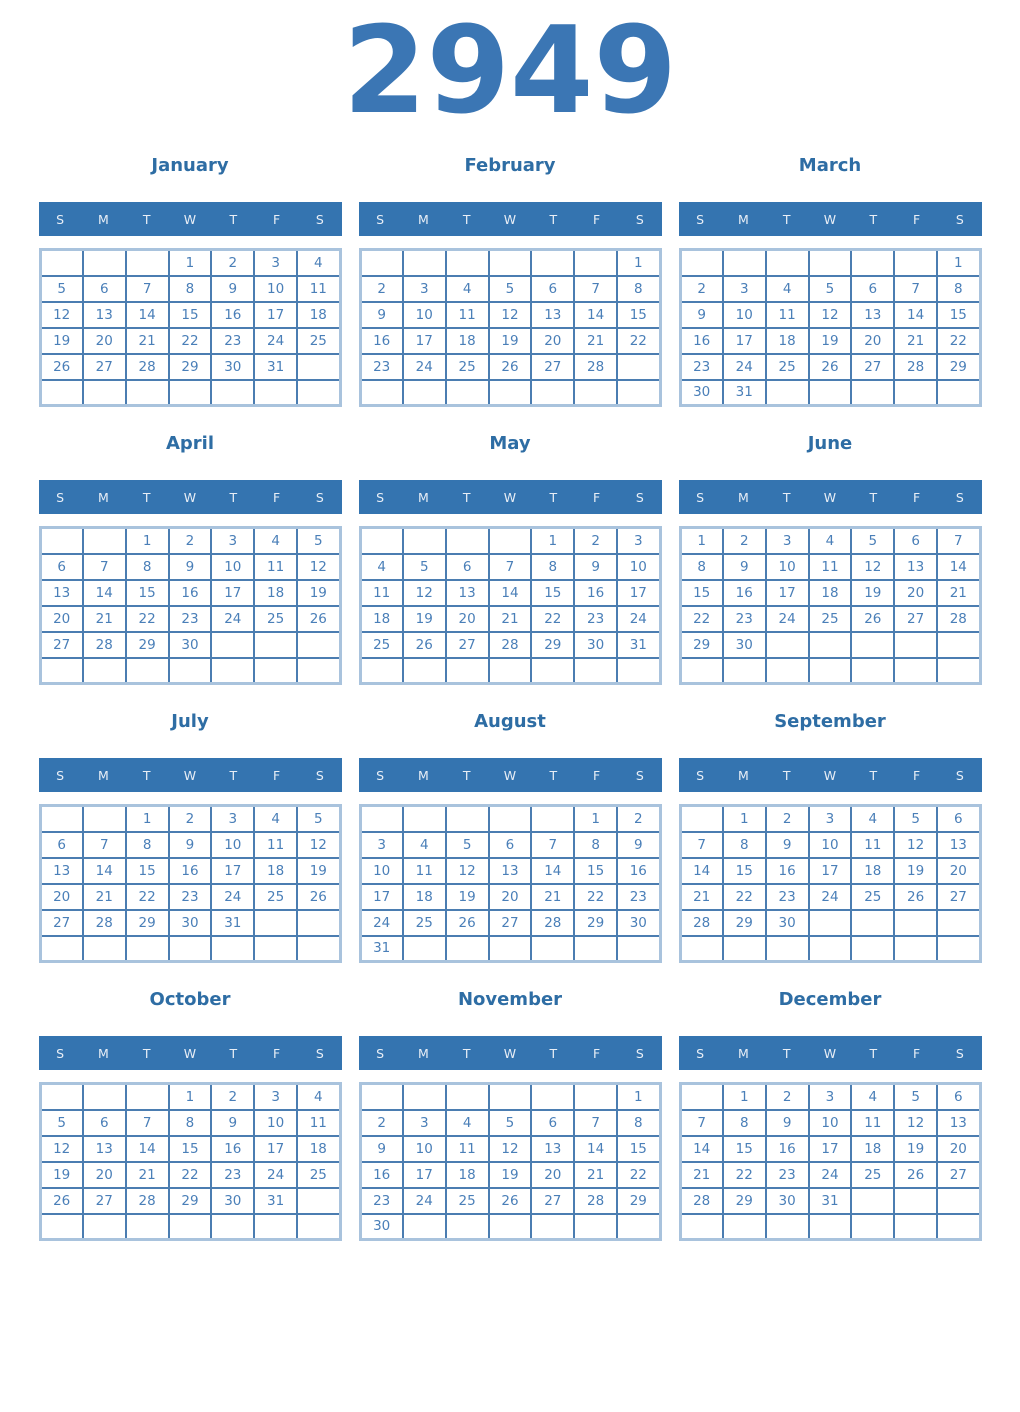 The height and width of the screenshot is (1412, 1020). I want to click on week-row: 19 20 21 22 23 24 25, so click(190, 1174).